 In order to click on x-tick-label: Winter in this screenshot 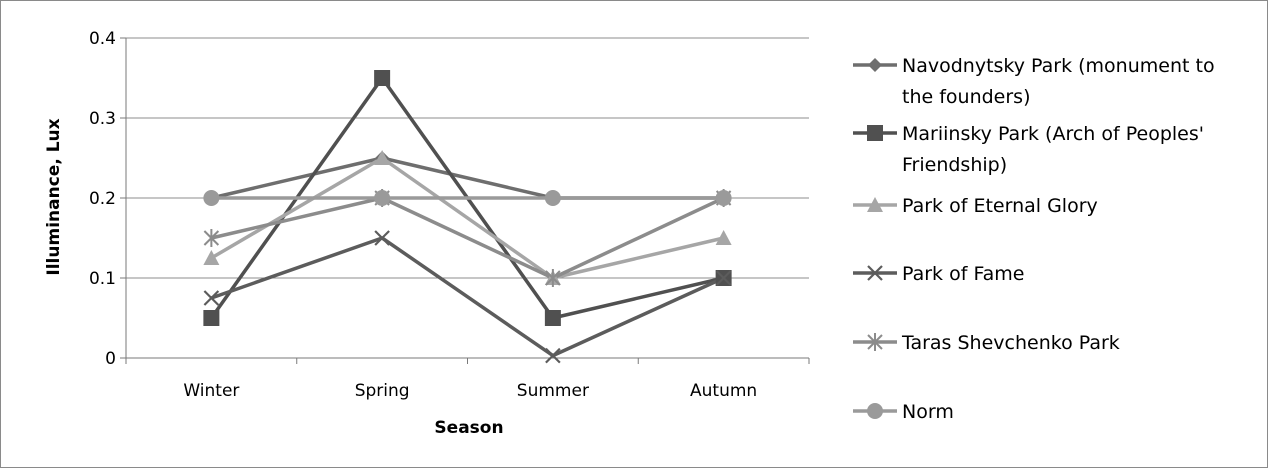, I will do `click(211, 391)`.